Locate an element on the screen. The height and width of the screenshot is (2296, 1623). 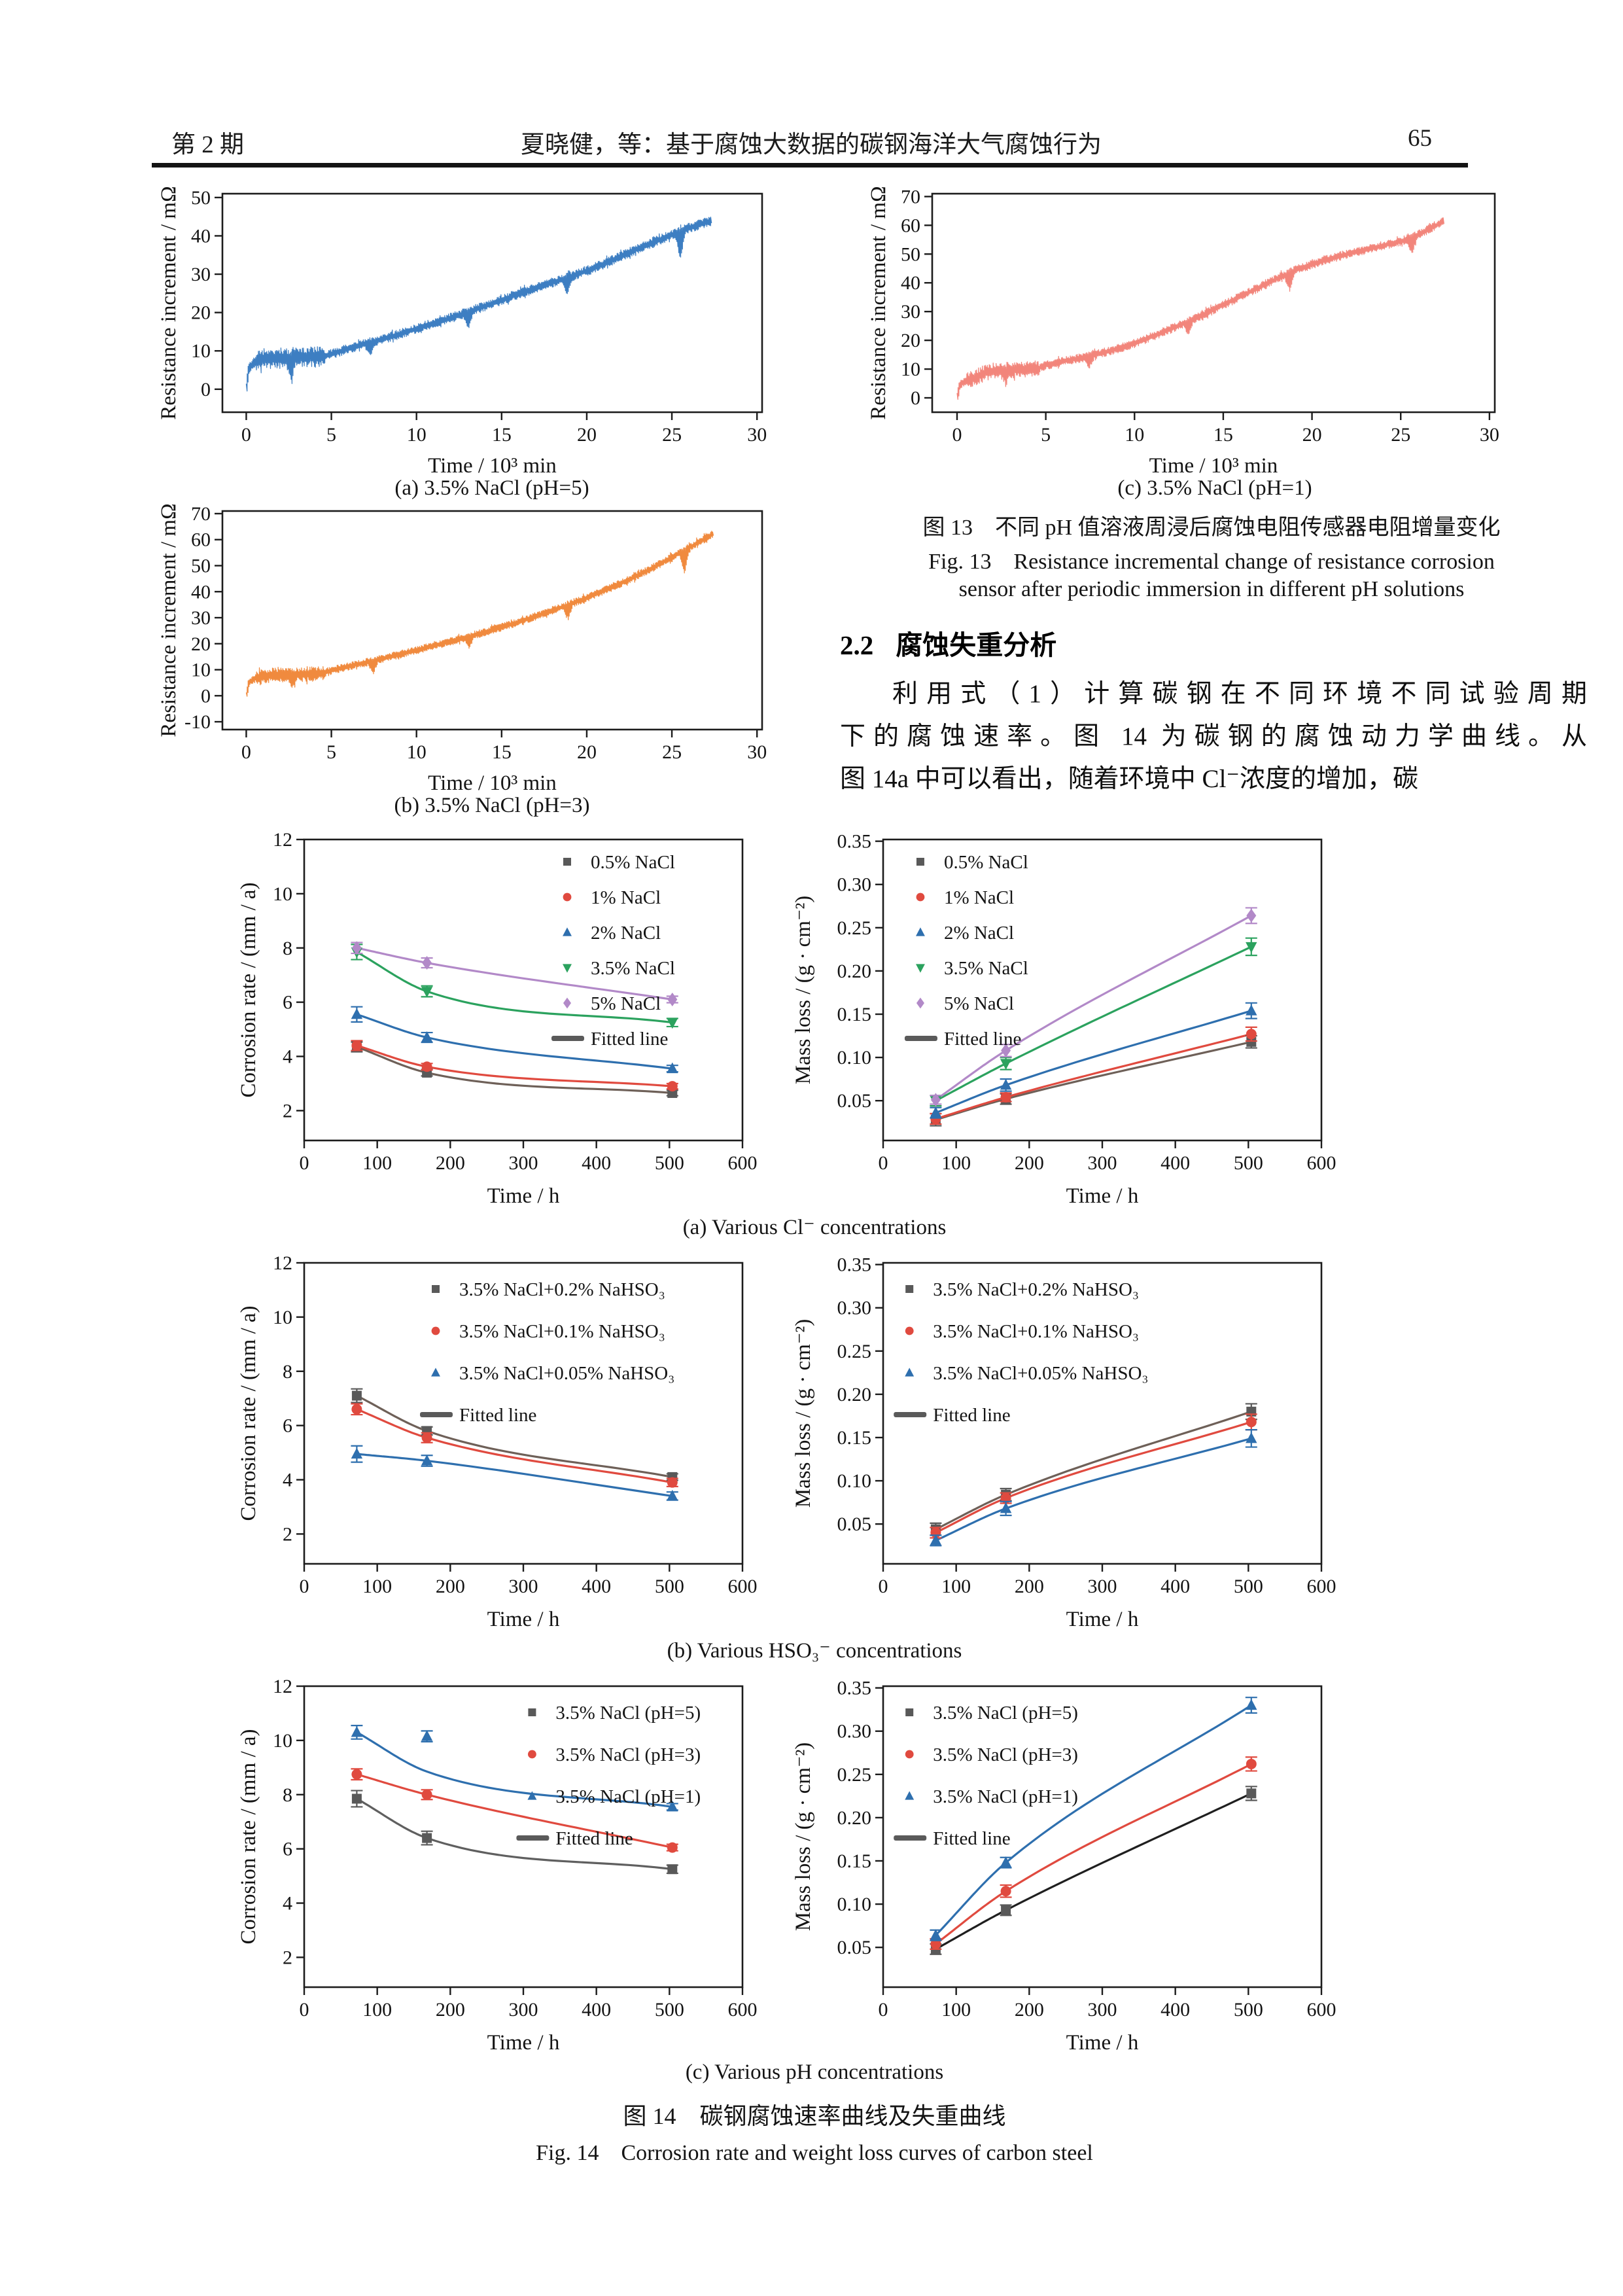
svg-text: 200 is located at coordinates (1029, 1163).